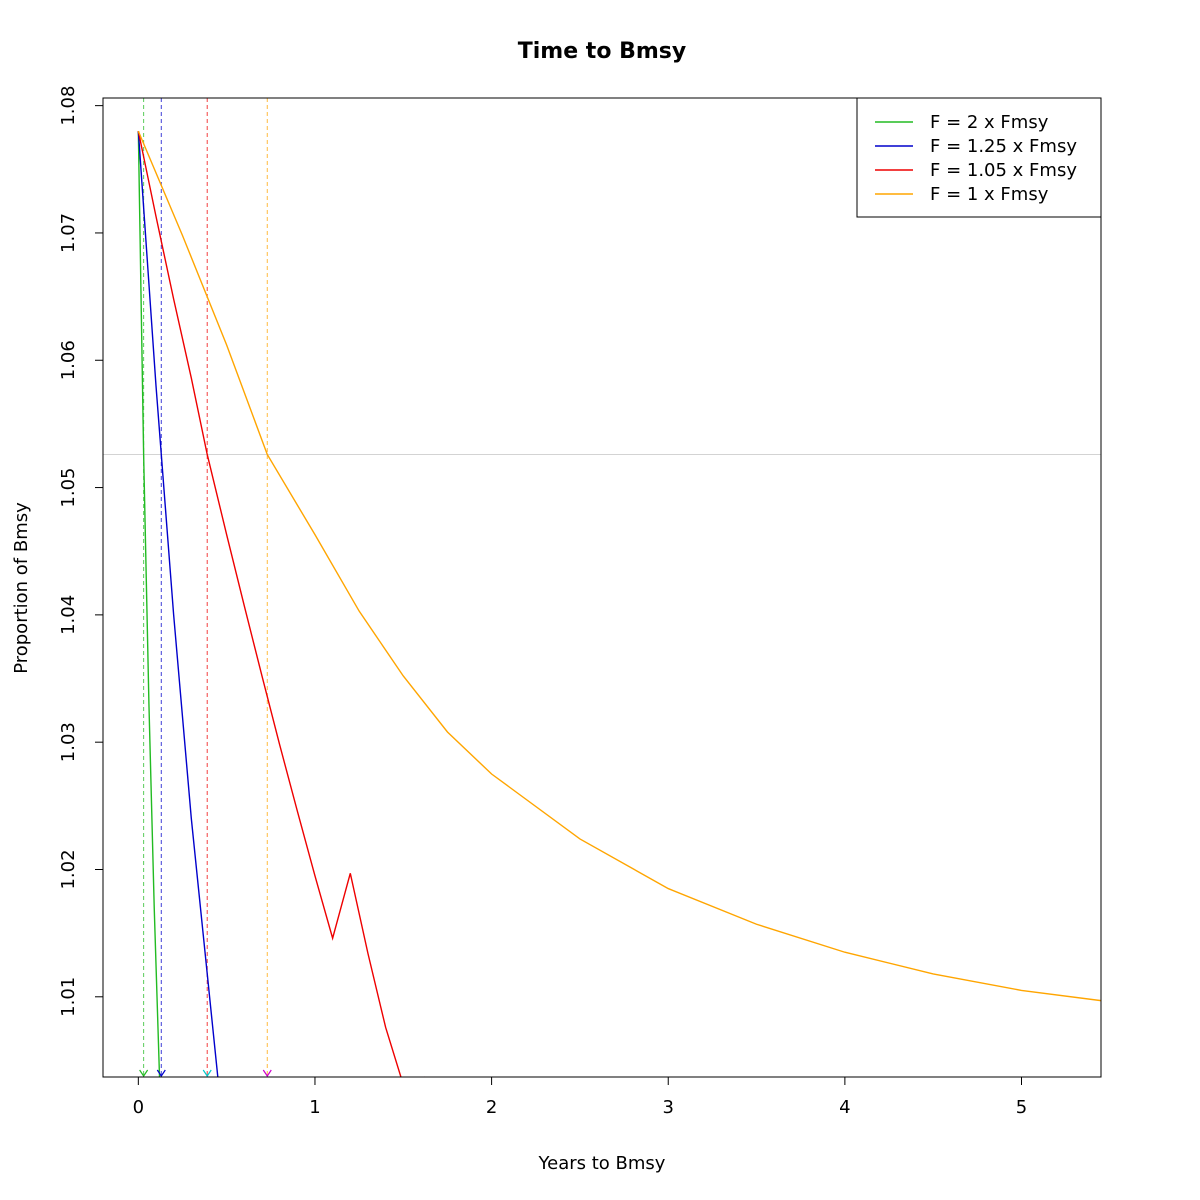 Image resolution: width=1200 pixels, height=1200 pixels. I want to click on y-tick-label-5: 1.06, so click(68, 360).